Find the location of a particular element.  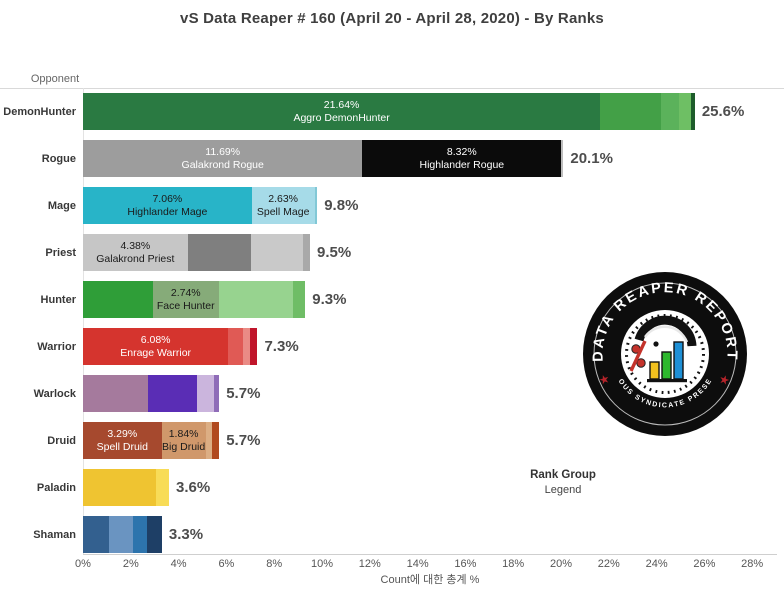

x-tick-label: 22% is located at coordinates (608, 564).